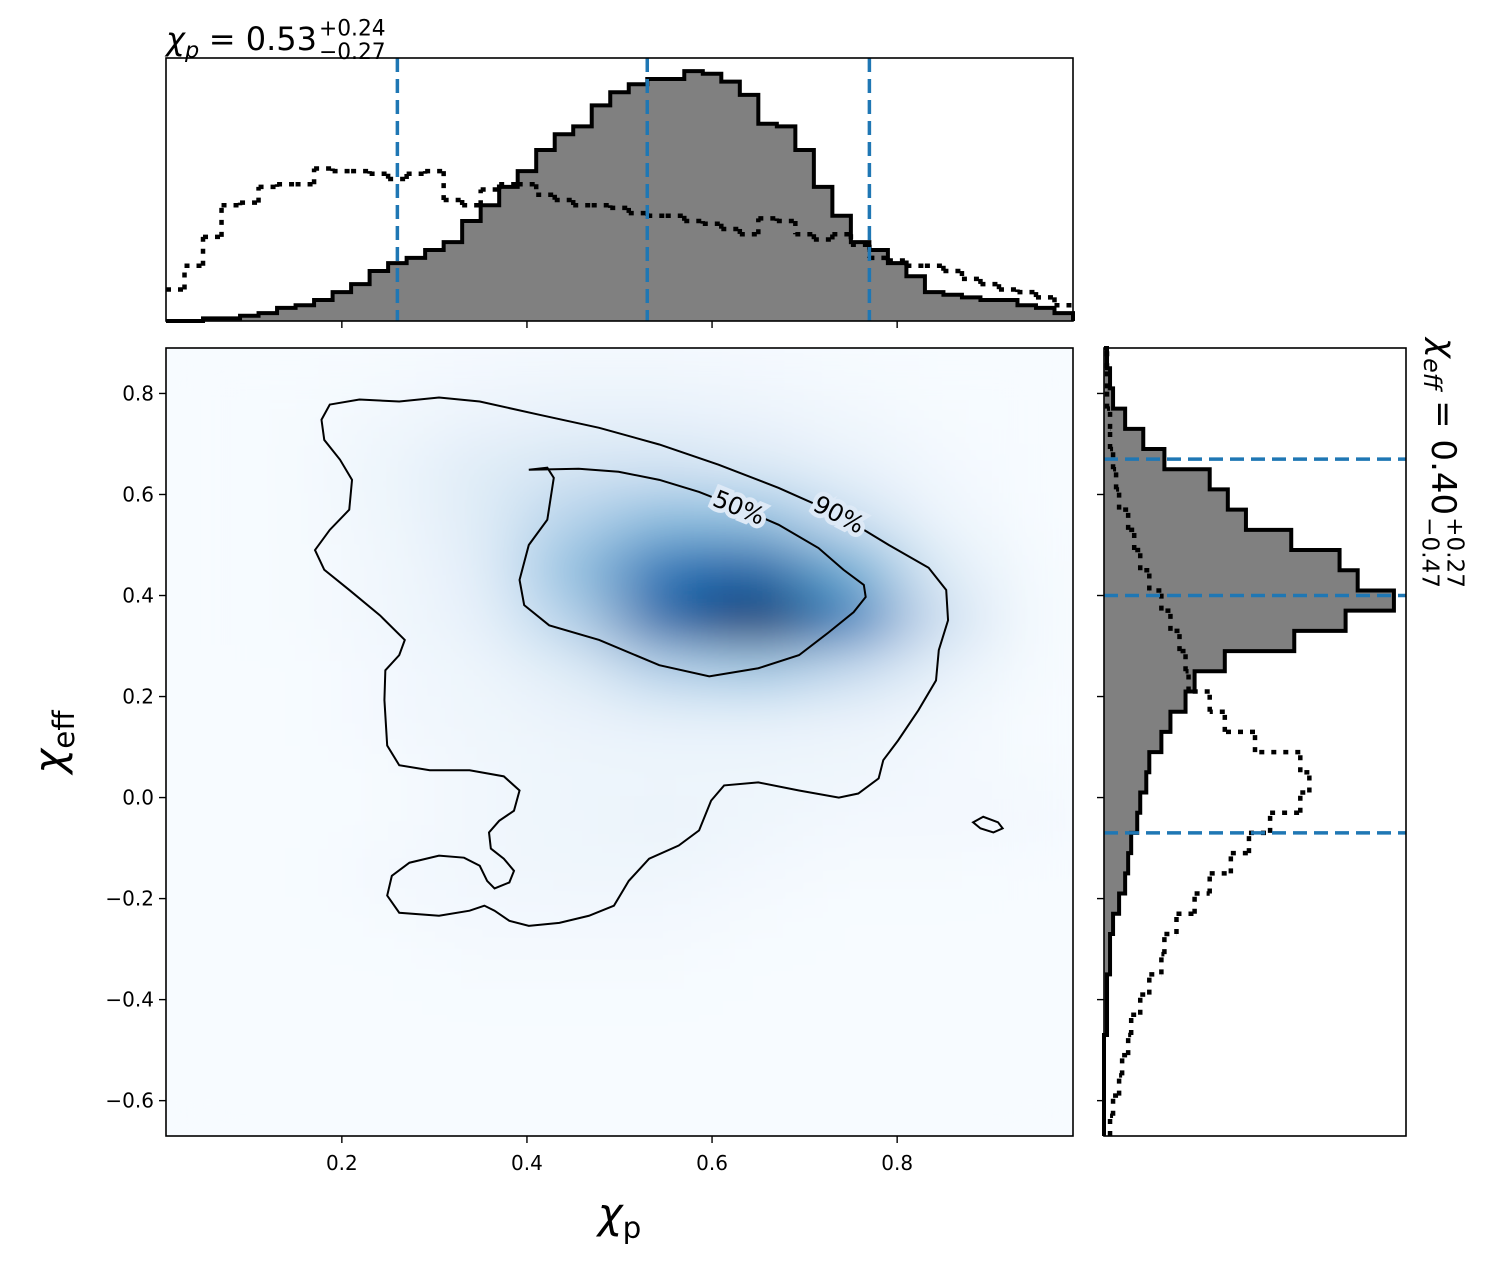  What do you see at coordinates (610, 1213) in the screenshot?
I see `label-symbol: χ` at bounding box center [610, 1213].